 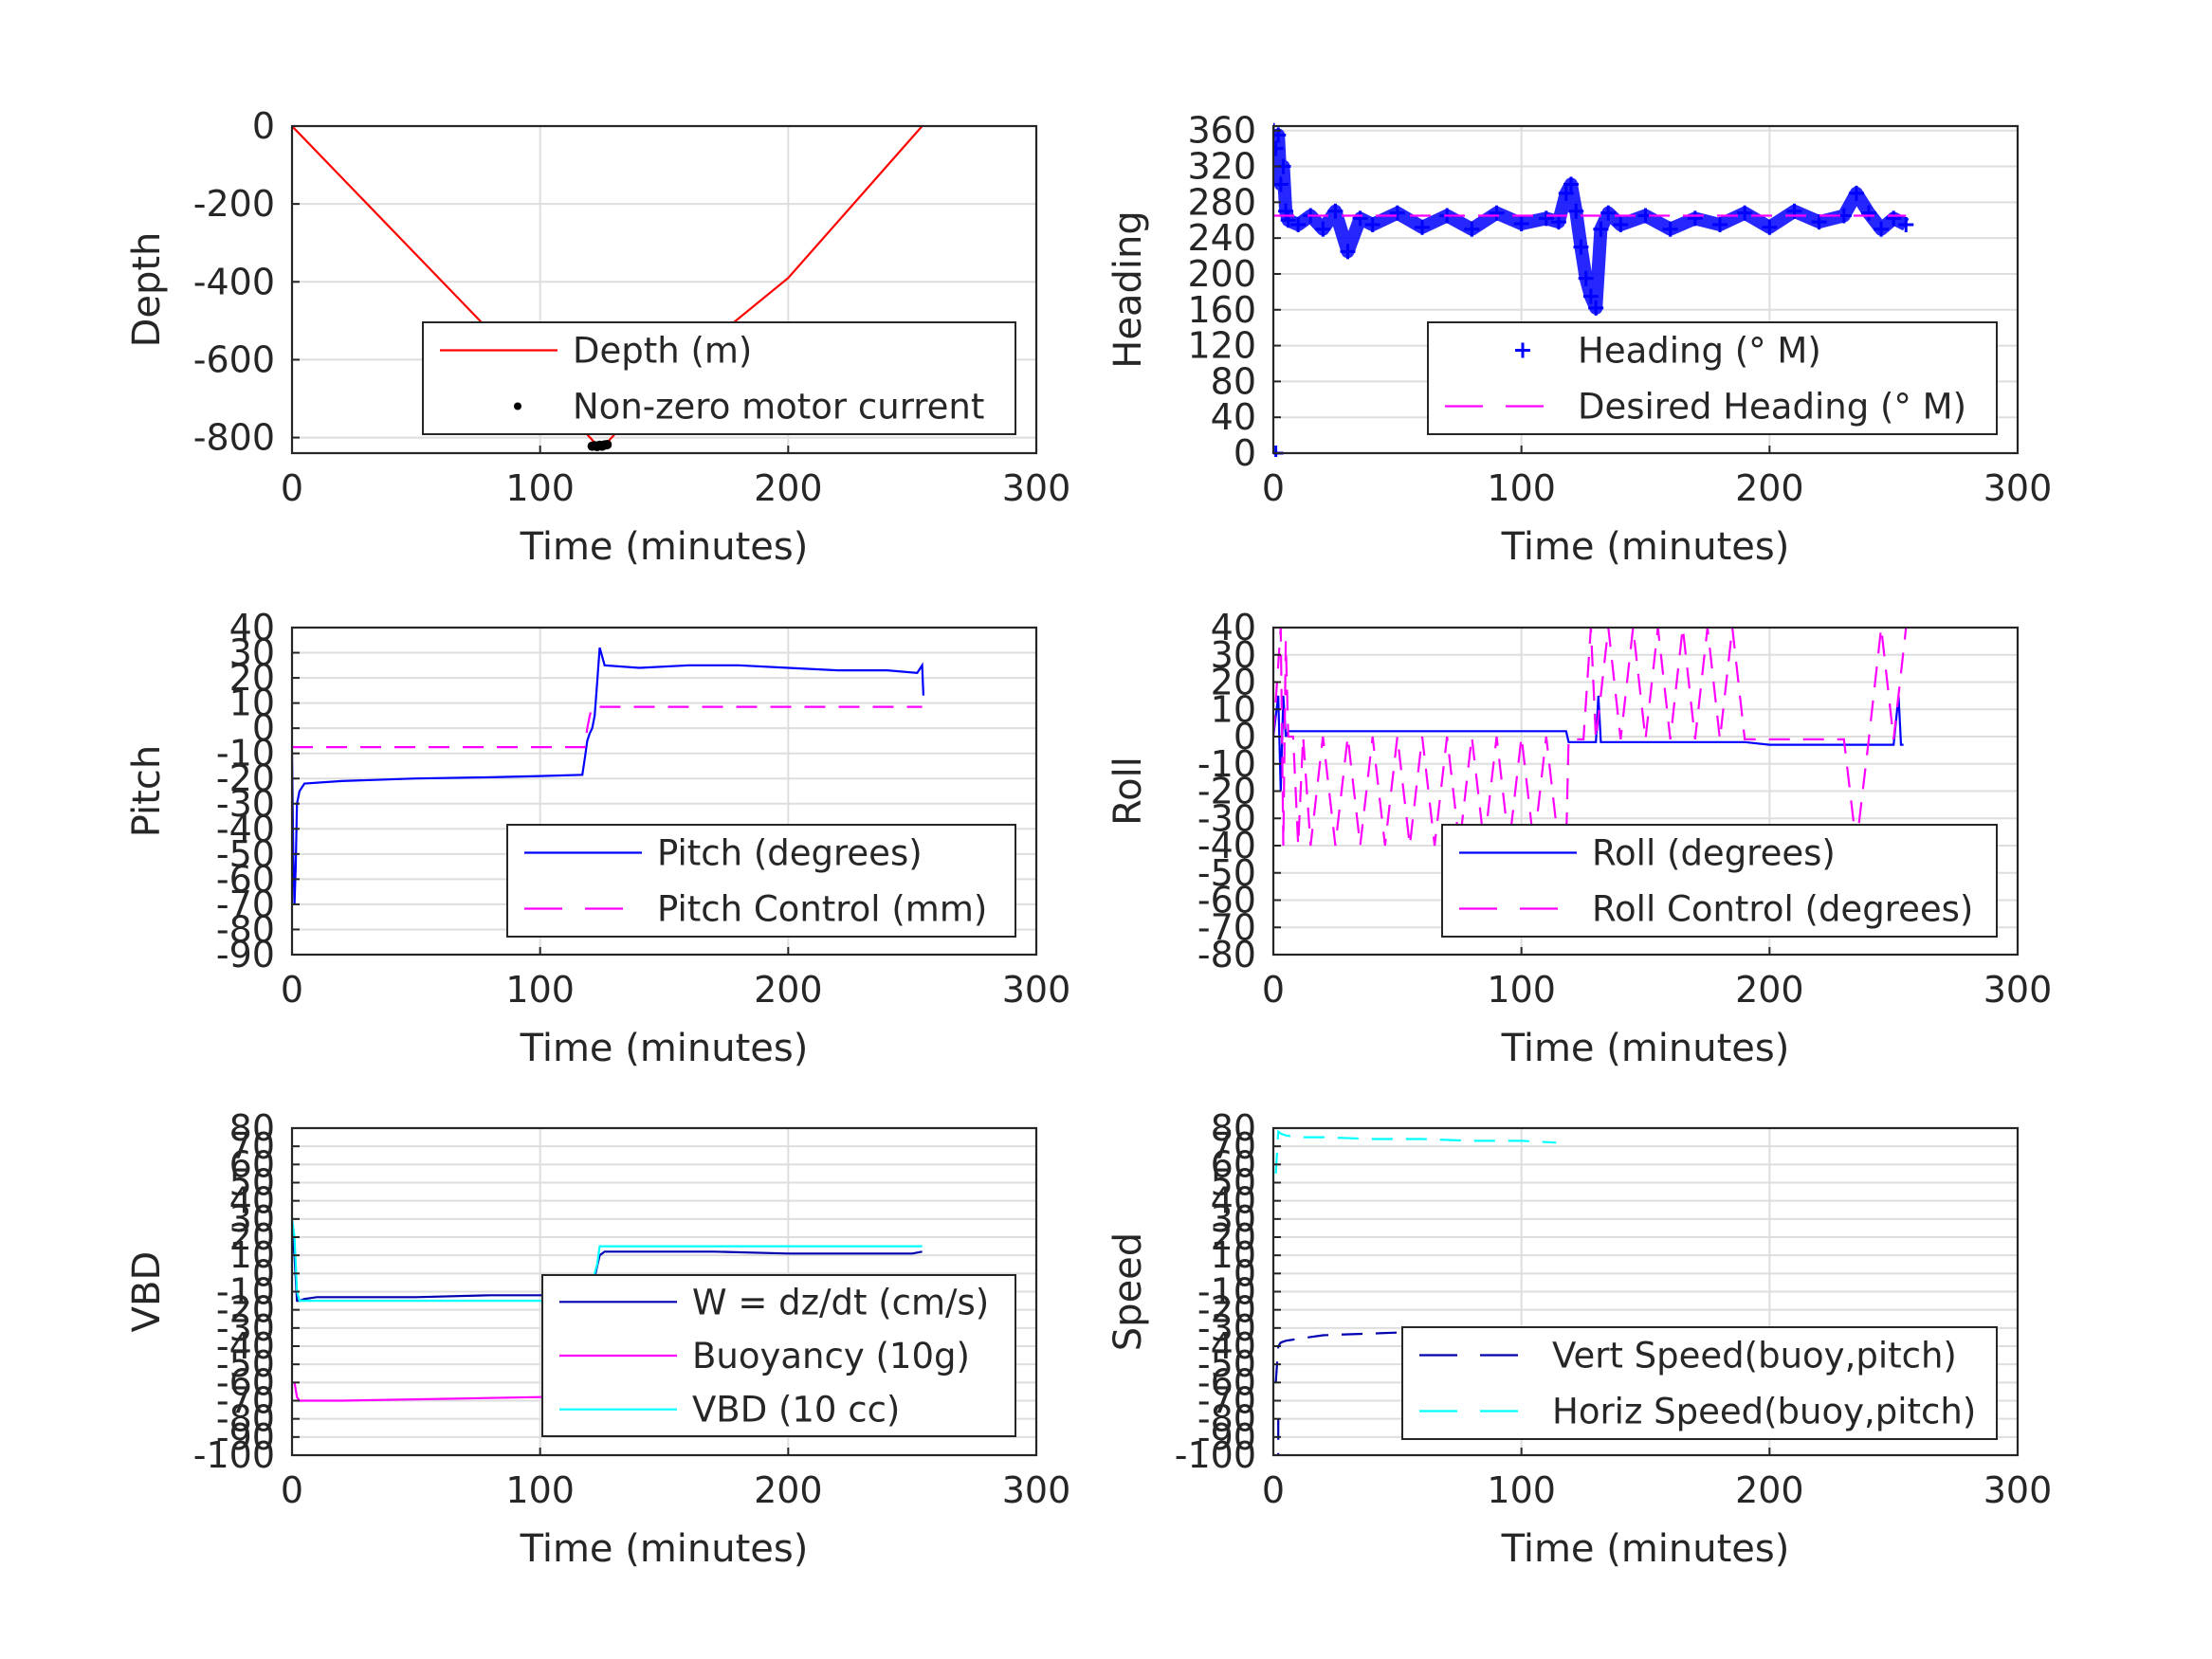 I want to click on depth-legend: Depth (m) Non-zero motor current, so click(x=719, y=378).